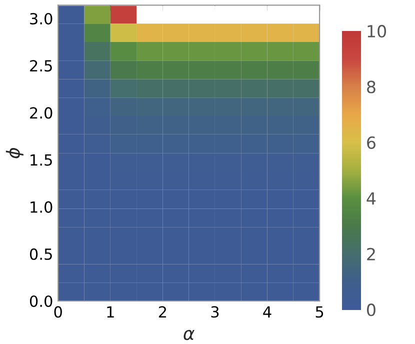  Describe the element at coordinates (215, 312) in the screenshot. I see `x-tick-label: 3` at that location.